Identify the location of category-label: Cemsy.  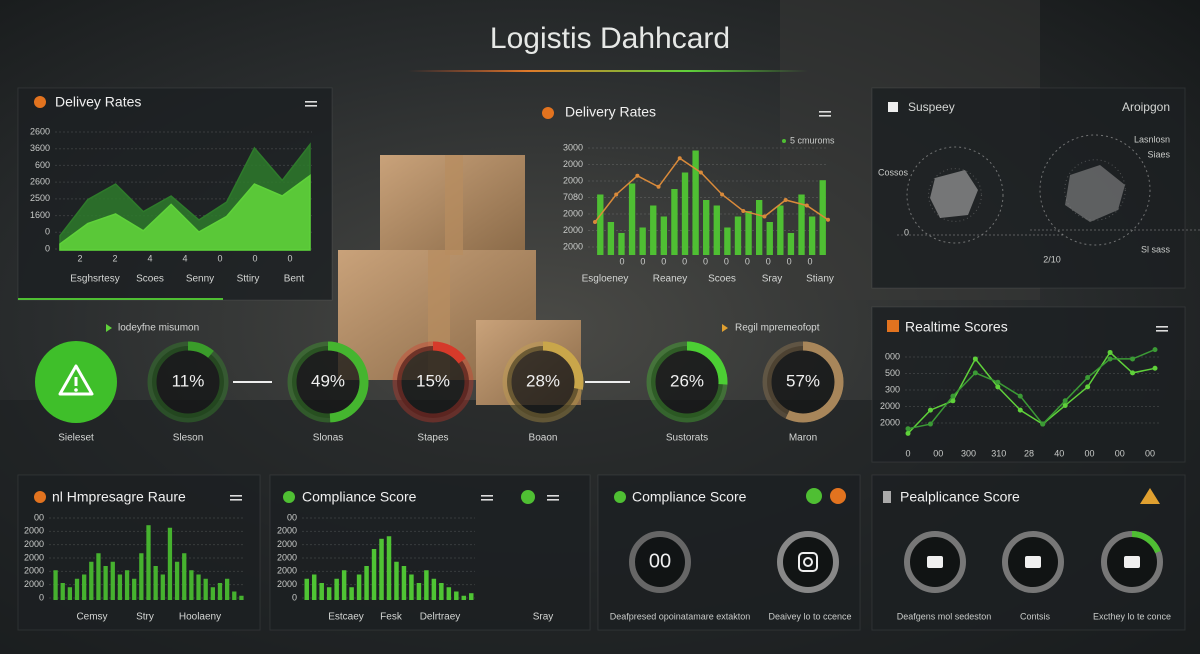
(91, 617).